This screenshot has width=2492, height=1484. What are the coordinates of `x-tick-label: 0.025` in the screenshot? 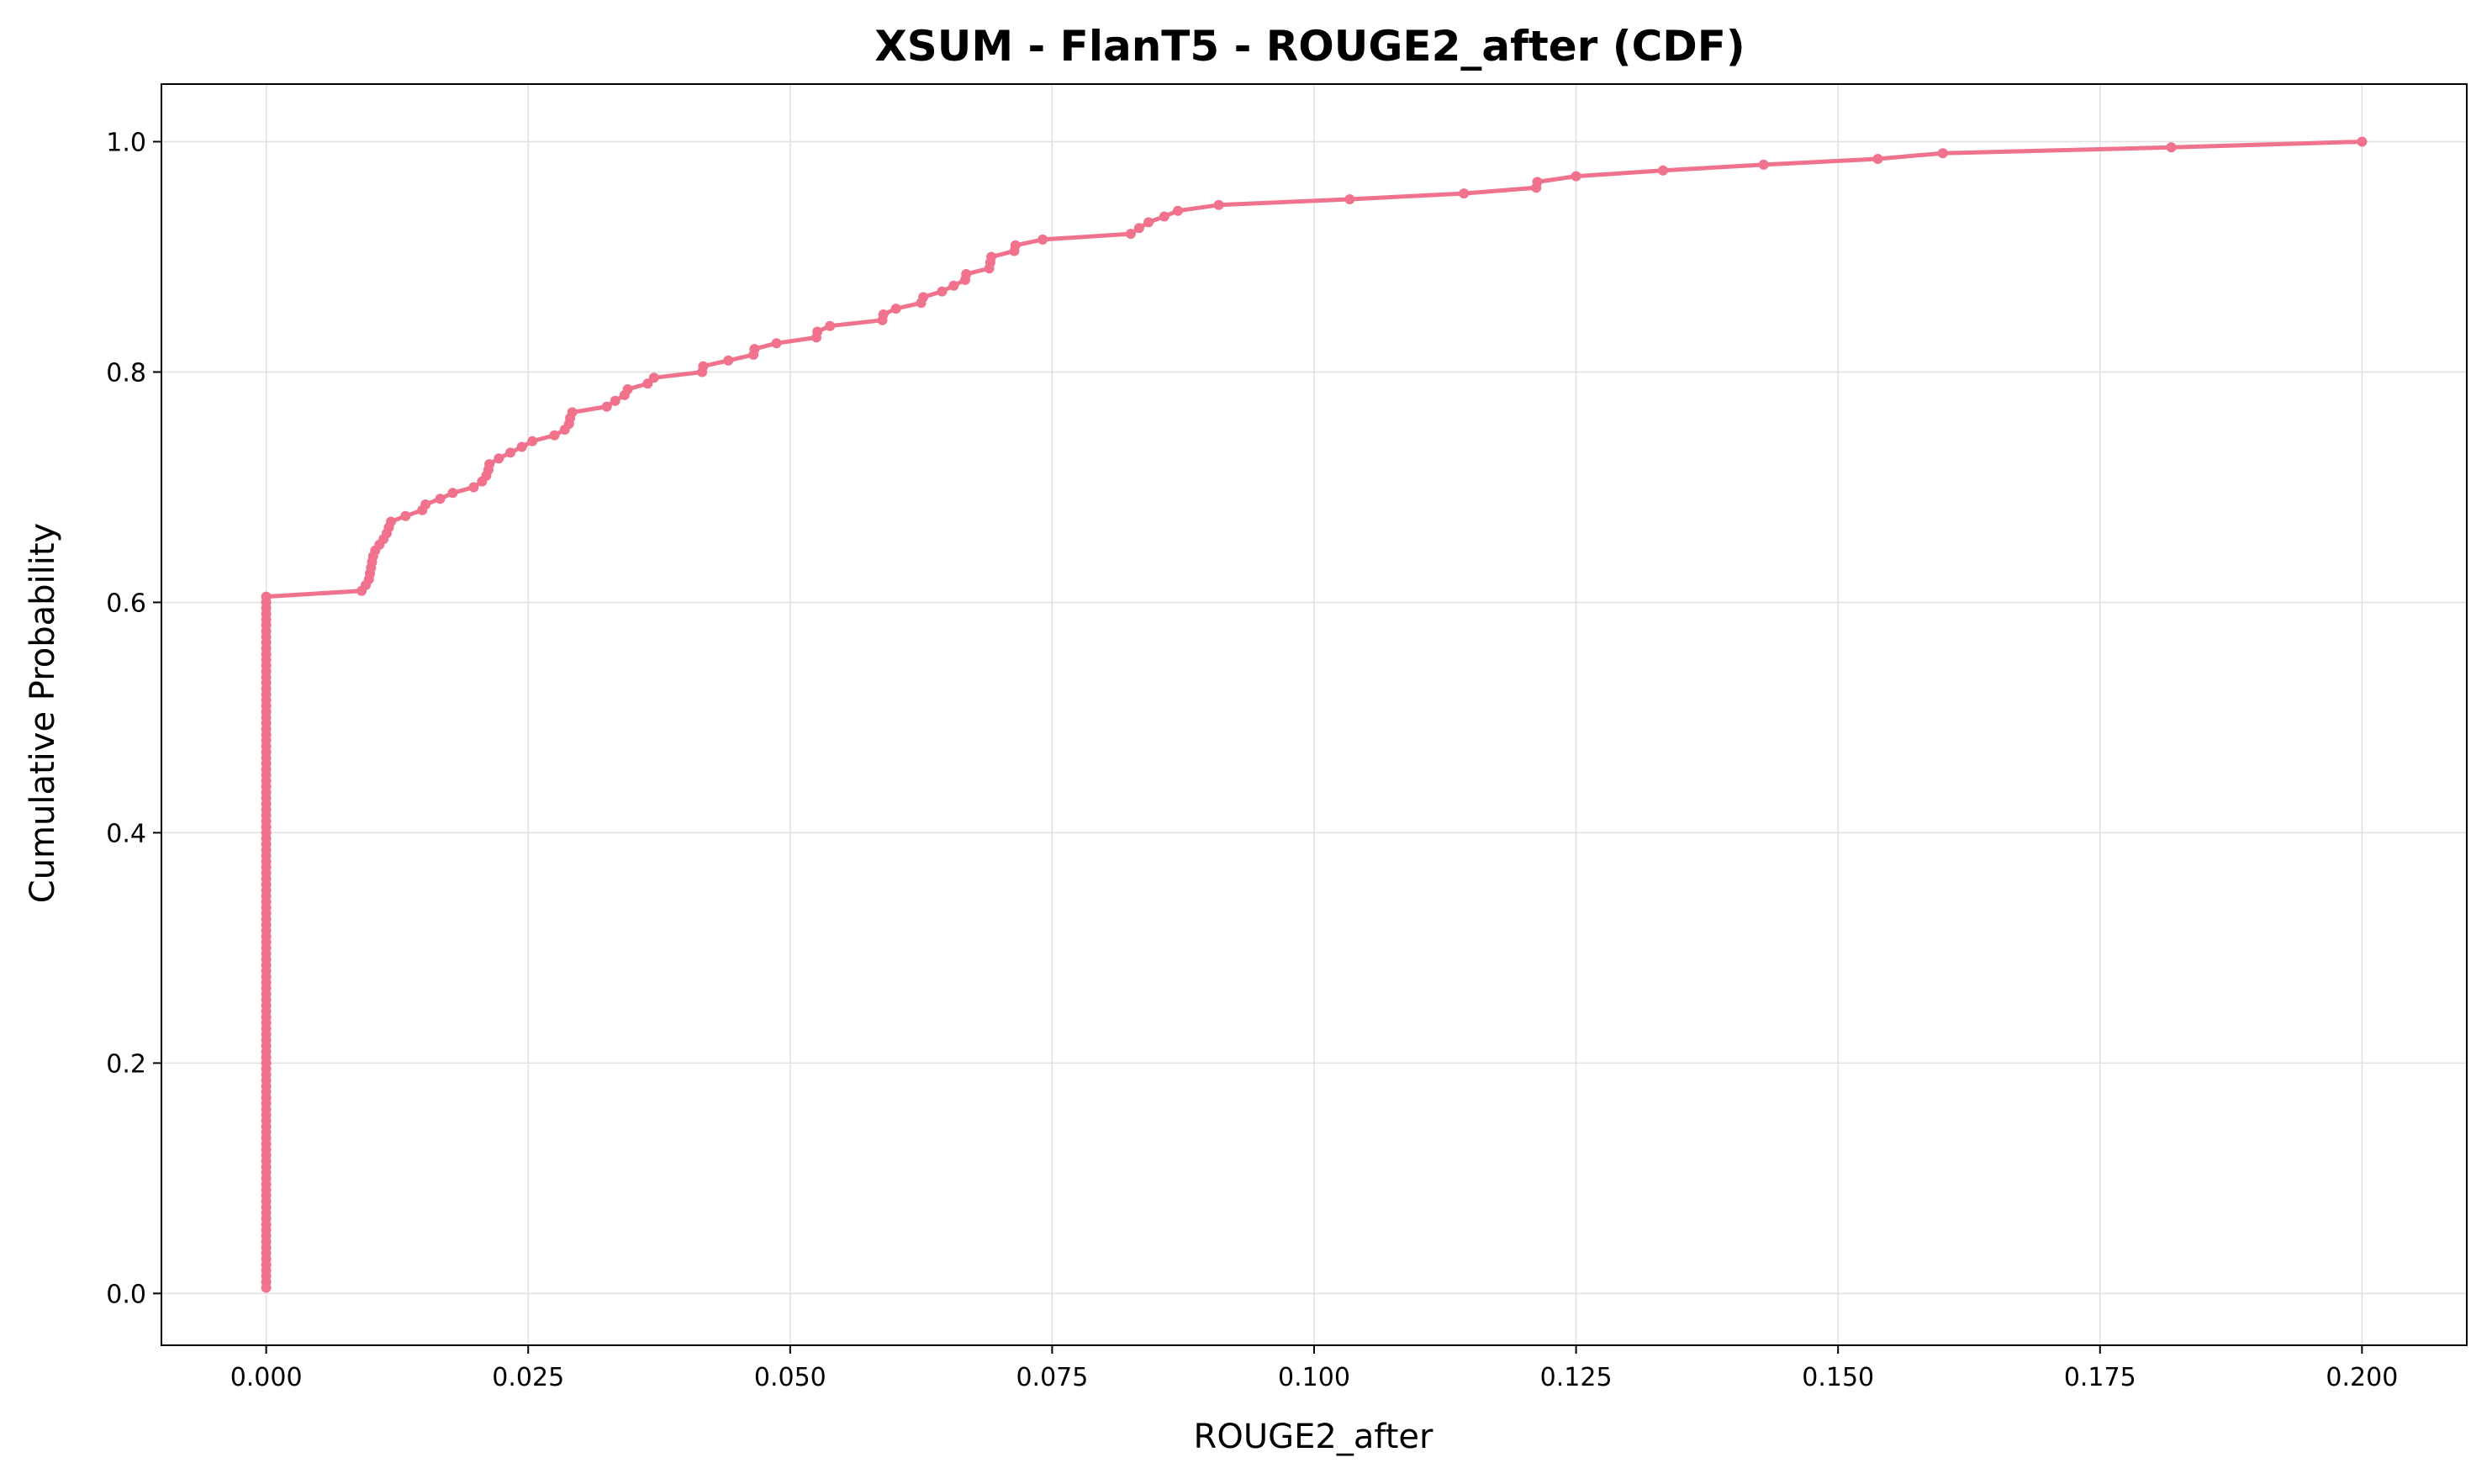 It's located at (528, 1377).